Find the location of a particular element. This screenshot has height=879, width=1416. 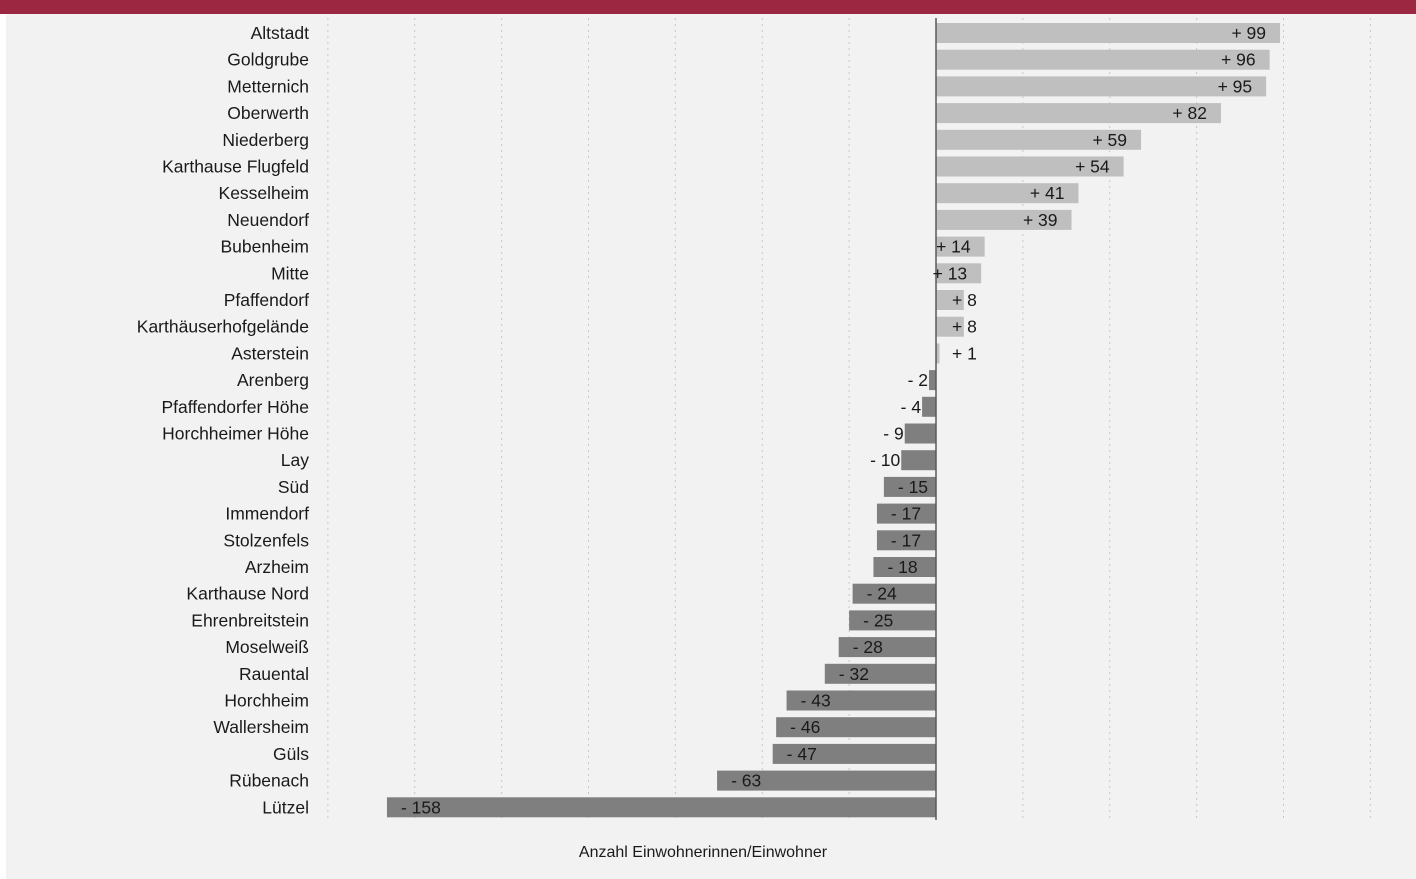

value-label: - 63 is located at coordinates (746, 781).